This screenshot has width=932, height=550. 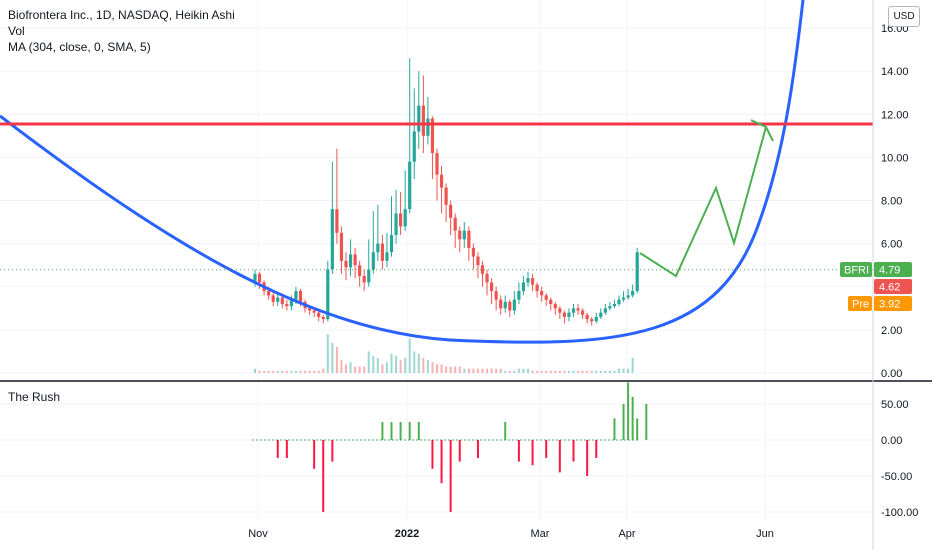 I want to click on symbol-badge, so click(x=856, y=269).